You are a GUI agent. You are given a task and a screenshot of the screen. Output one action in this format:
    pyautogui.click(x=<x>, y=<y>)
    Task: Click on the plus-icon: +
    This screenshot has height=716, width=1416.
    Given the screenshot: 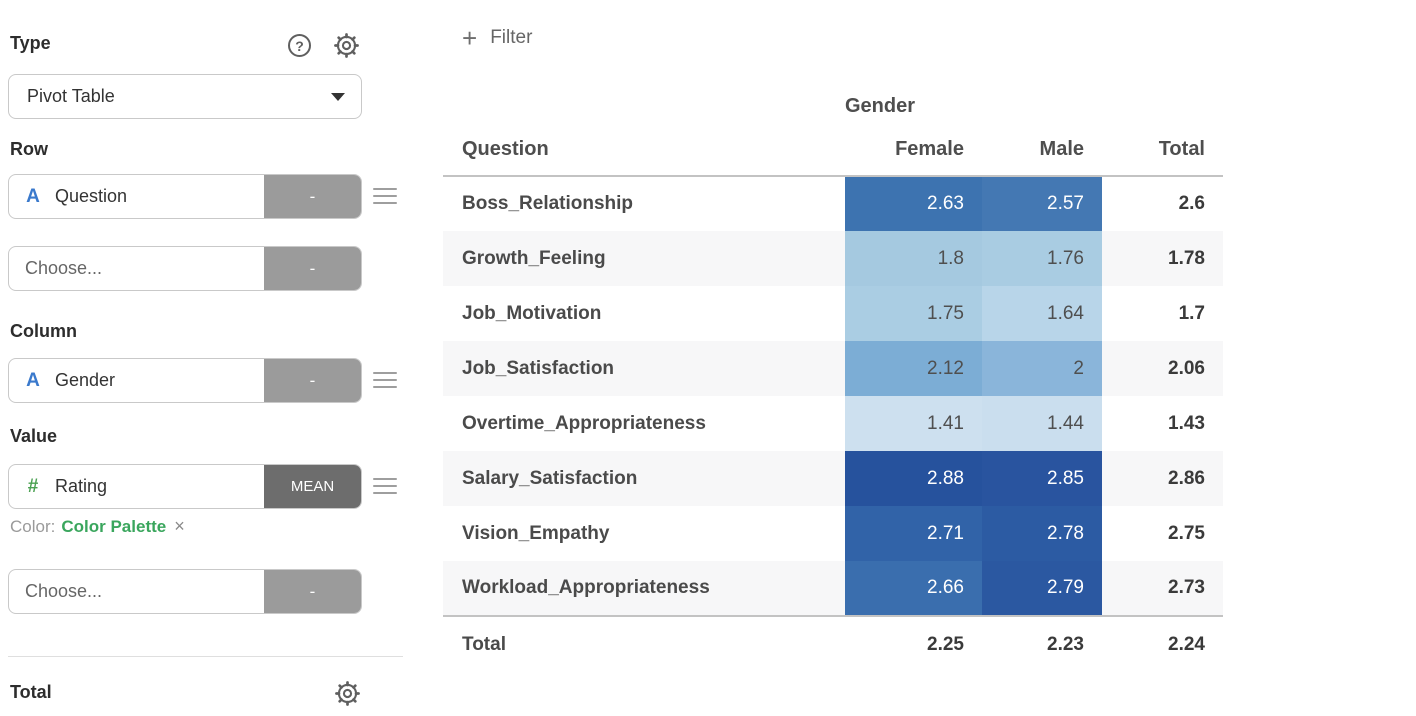 What is the action you would take?
    pyautogui.click(x=470, y=38)
    